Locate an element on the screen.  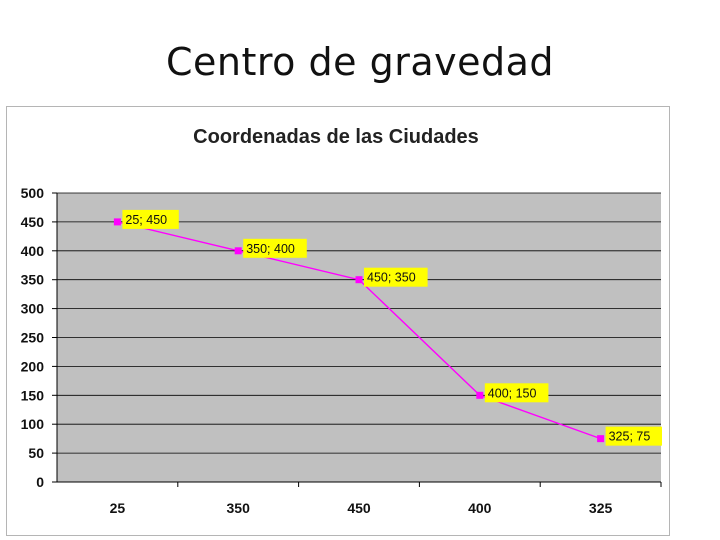
slide-title: Centro de gravedad is located at coordinates (360, 62).